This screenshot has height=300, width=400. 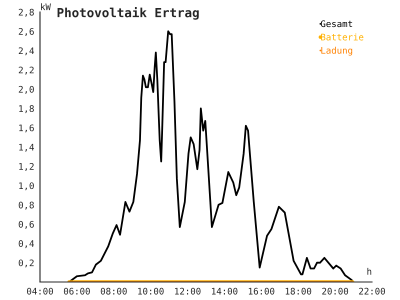 What do you see at coordinates (151, 291) in the screenshot?
I see `x-tick-label: 10:00` at bounding box center [151, 291].